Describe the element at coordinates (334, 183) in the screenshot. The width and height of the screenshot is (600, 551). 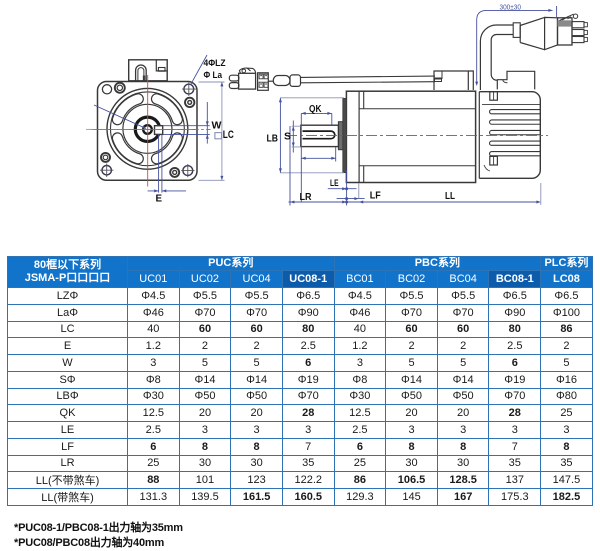
I see `svg-text: LE` at that location.